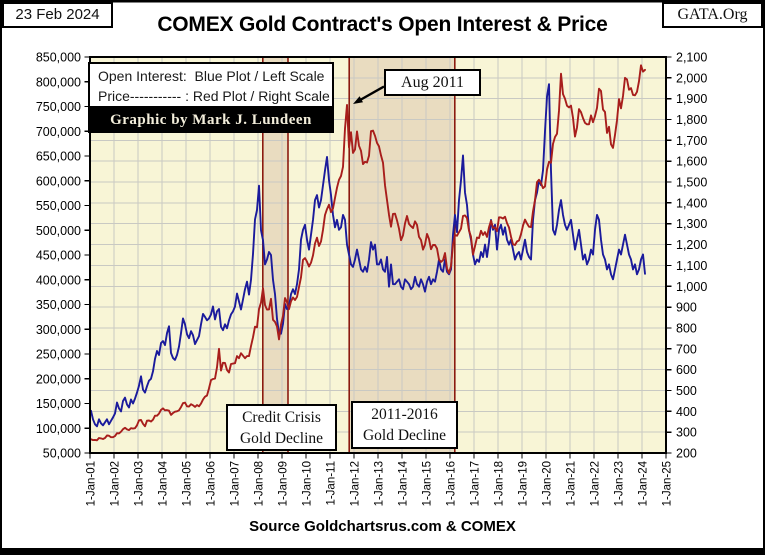  I want to click on left-axis-label: 100,000, so click(58, 429).